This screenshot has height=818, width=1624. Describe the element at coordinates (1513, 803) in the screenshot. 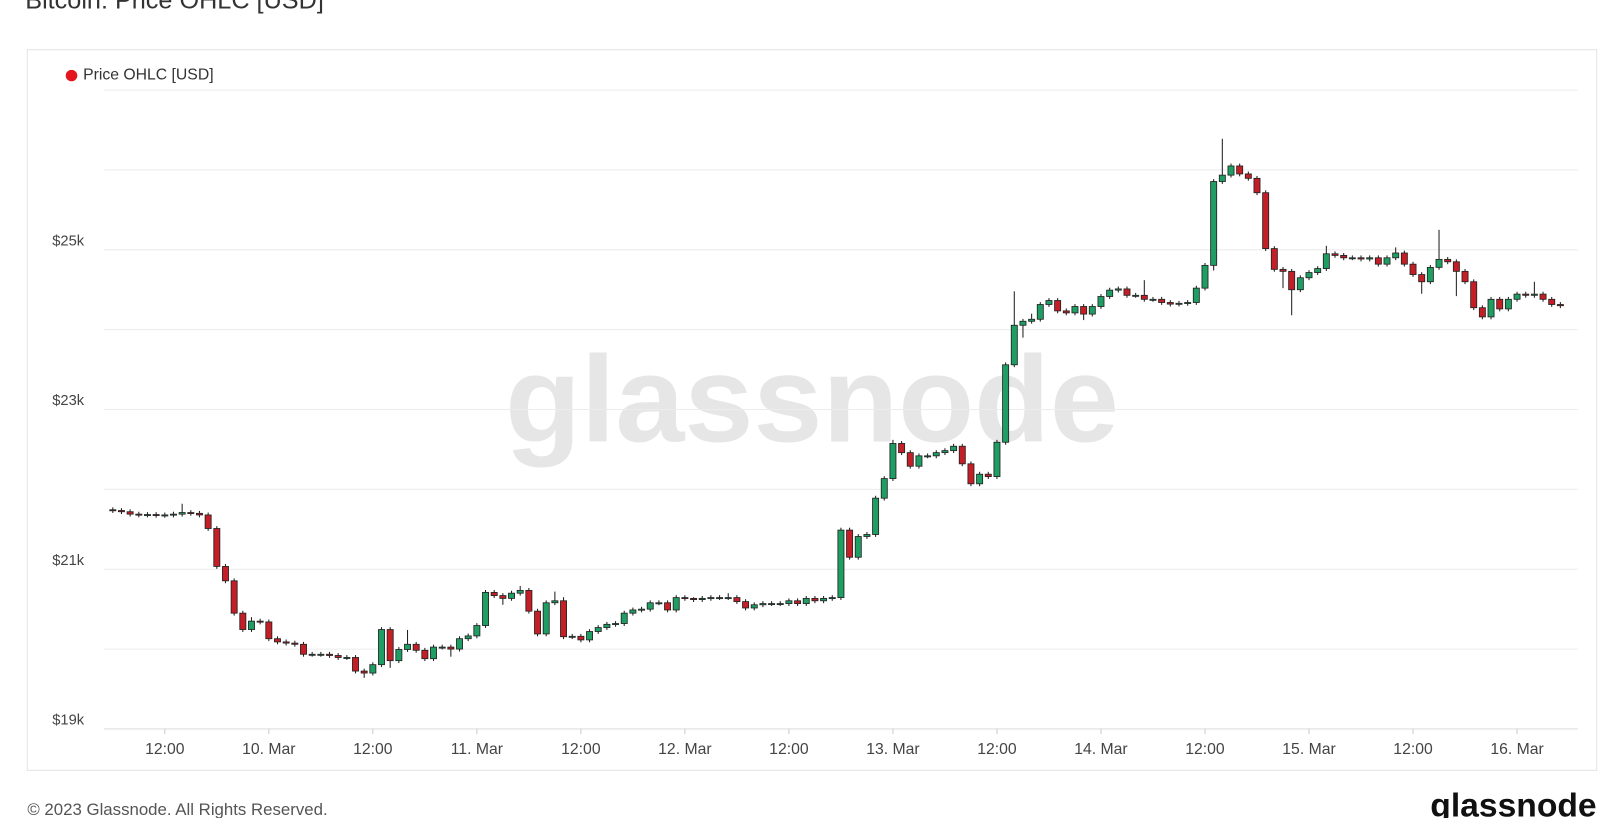

I see `brand-logo: glassnode` at that location.